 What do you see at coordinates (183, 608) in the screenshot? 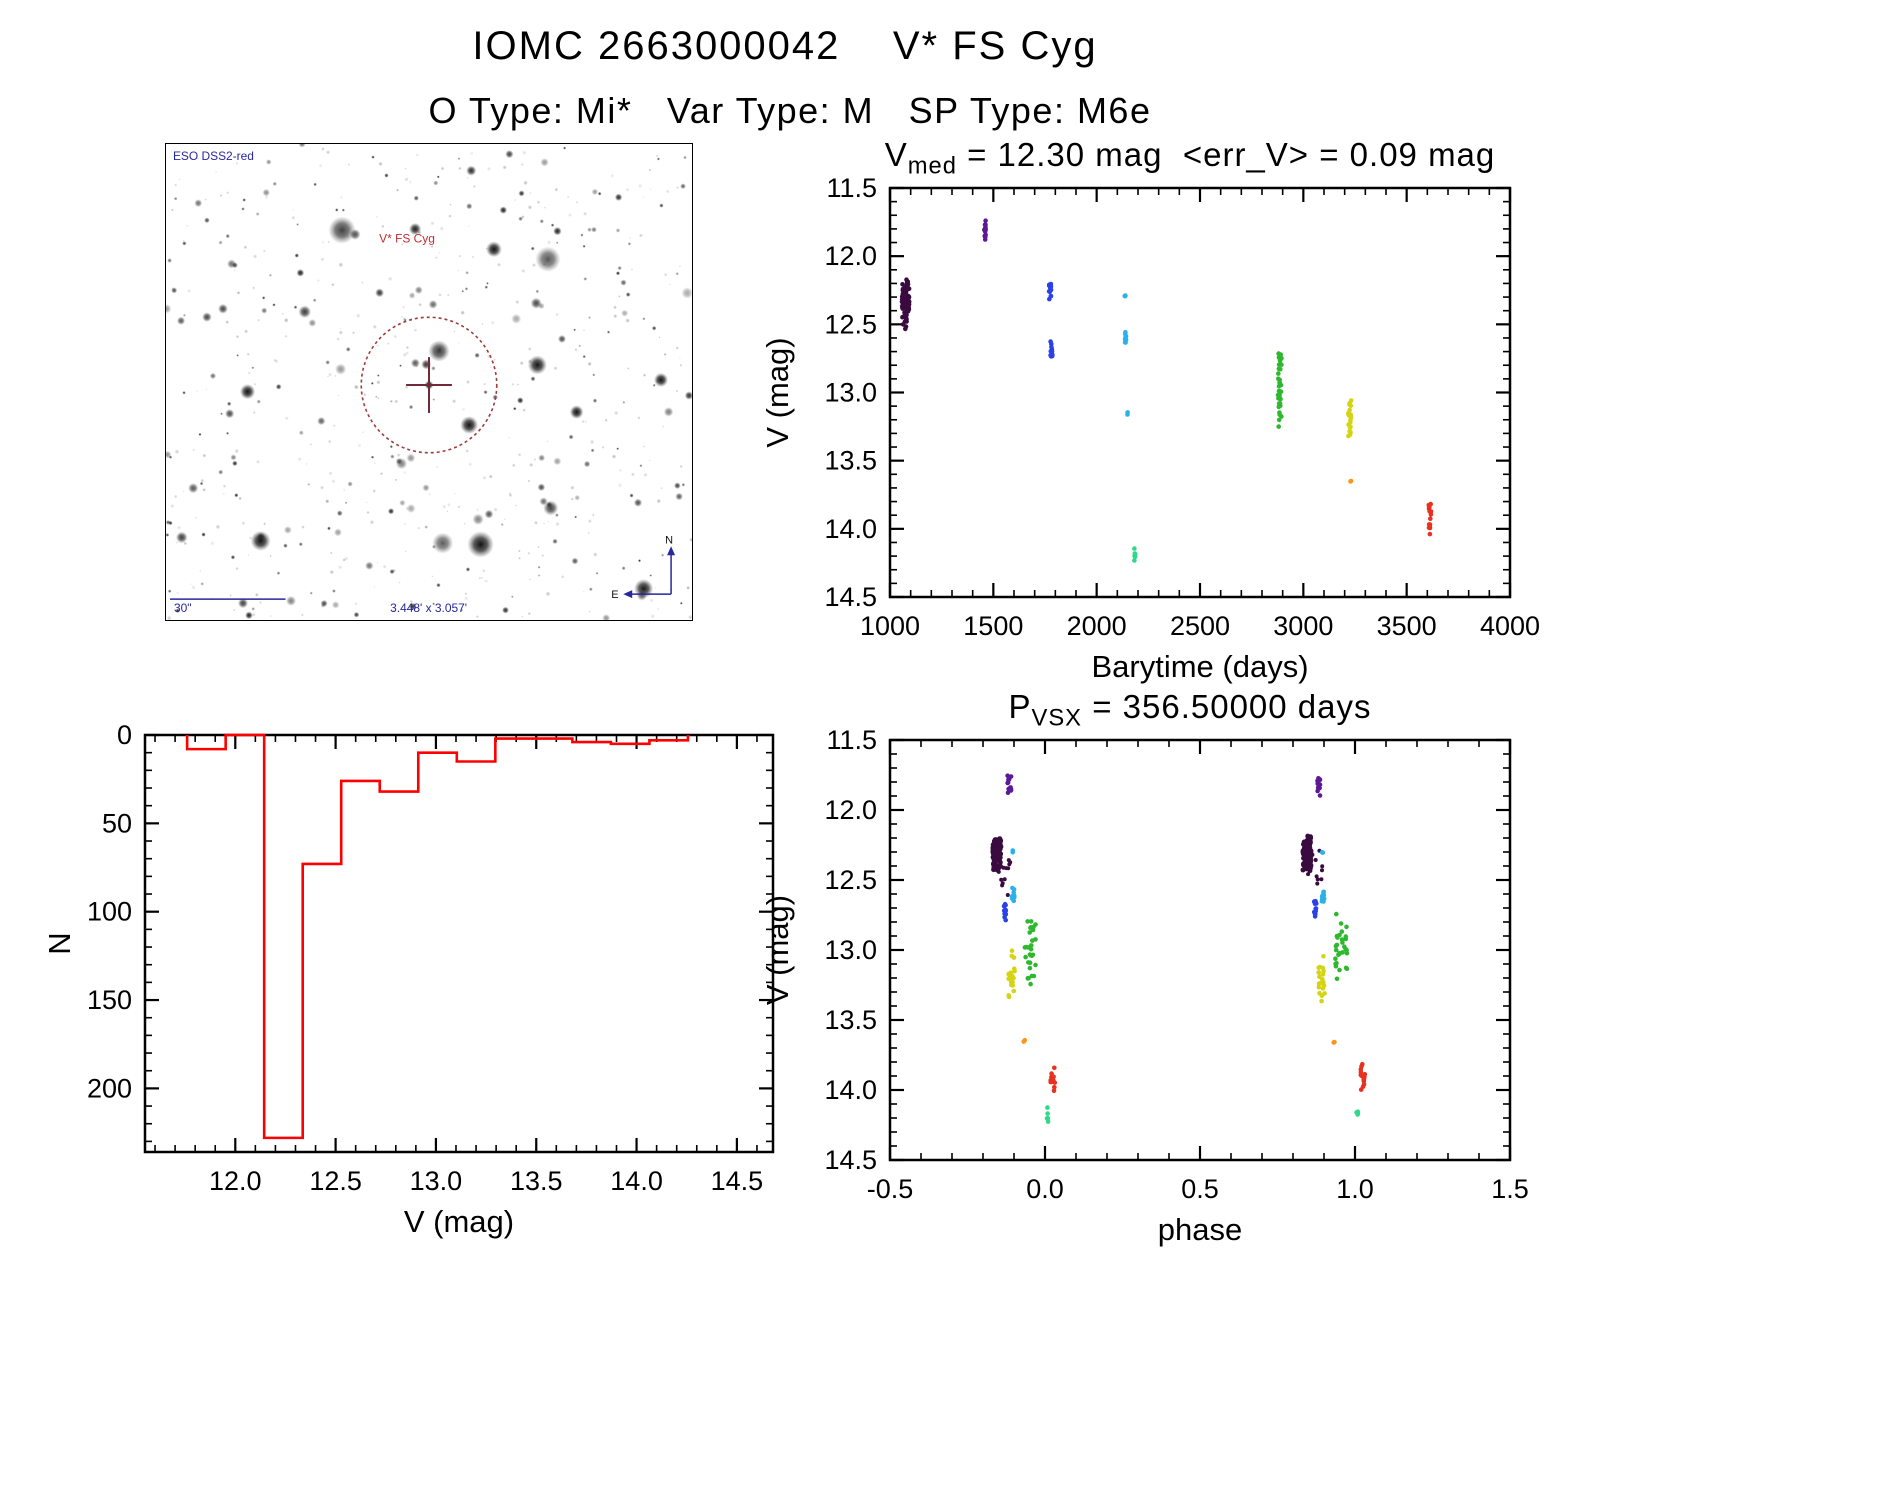
I see `svg-text: 30"` at bounding box center [183, 608].